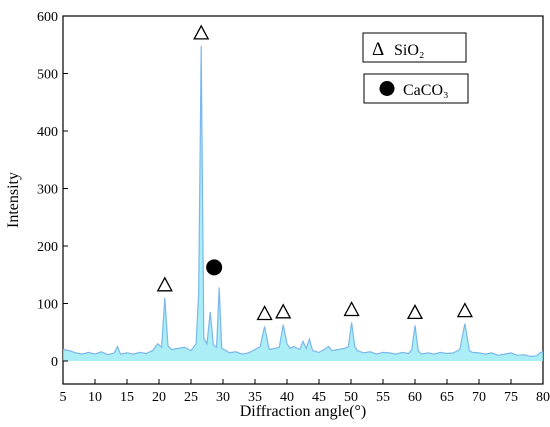  Describe the element at coordinates (415, 68) in the screenshot. I see `legend: Δ SiO₂ CaCO₃` at that location.